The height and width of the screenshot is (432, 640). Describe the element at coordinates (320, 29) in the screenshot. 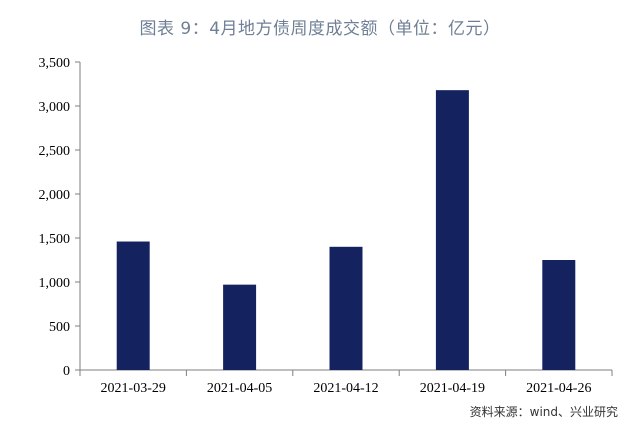

I see `chart-title: 图表 9：4月地方债周度成交额（单位：亿元）` at that location.